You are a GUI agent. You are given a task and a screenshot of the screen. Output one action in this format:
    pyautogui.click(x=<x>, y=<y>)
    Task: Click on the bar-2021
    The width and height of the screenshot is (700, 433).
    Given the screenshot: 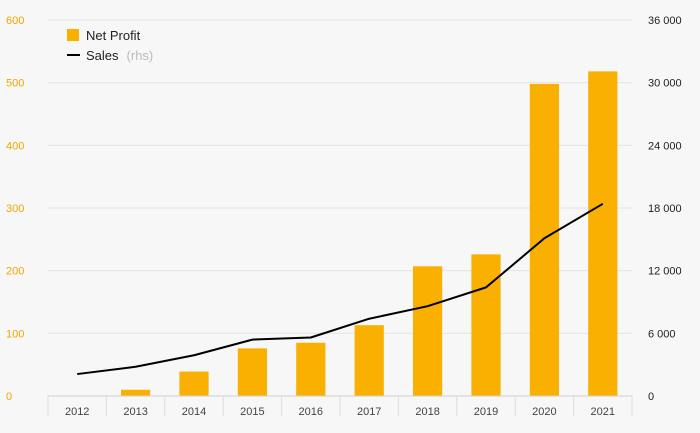 What is the action you would take?
    pyautogui.click(x=603, y=234)
    